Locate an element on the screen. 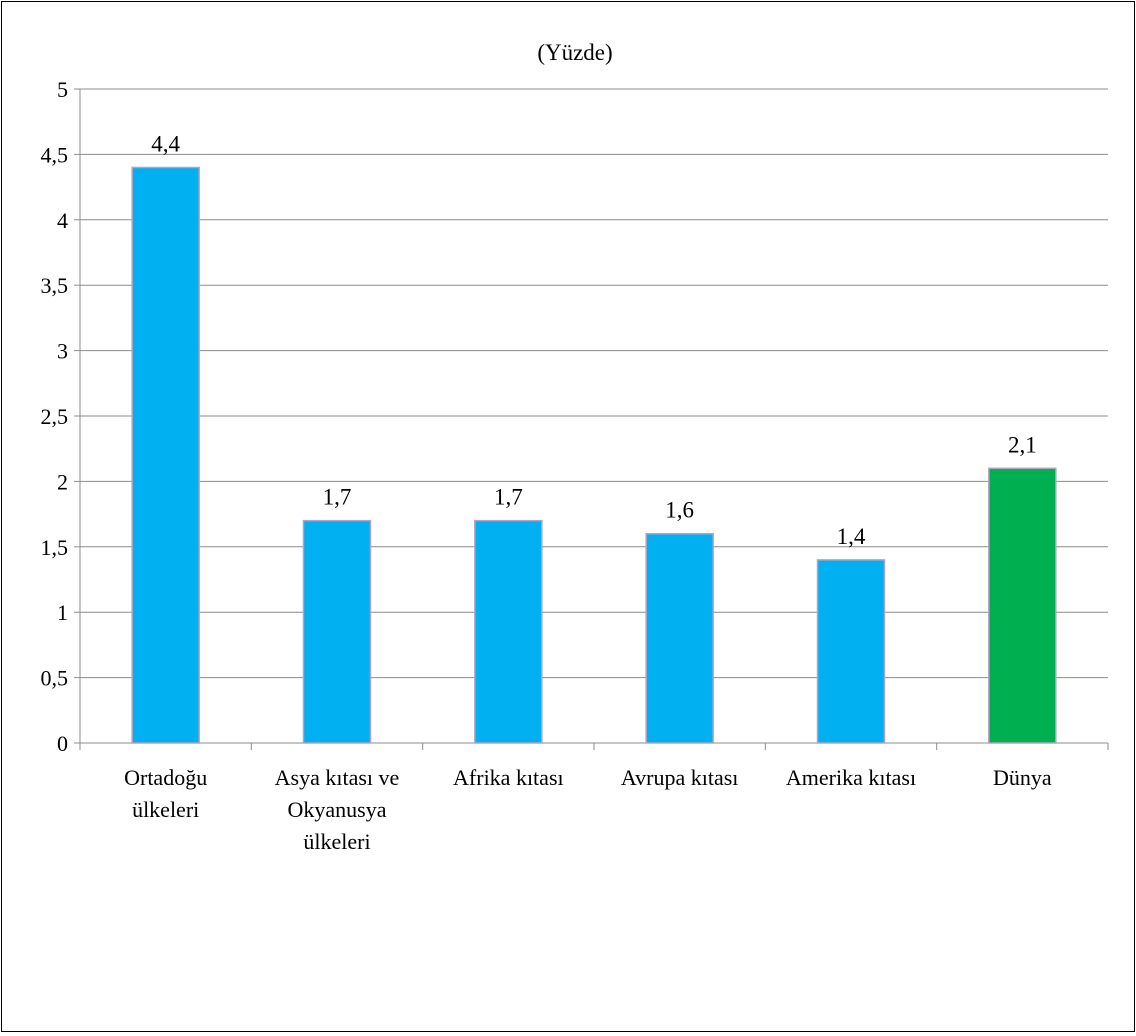  y-tick-label: 5 is located at coordinates (62, 89).